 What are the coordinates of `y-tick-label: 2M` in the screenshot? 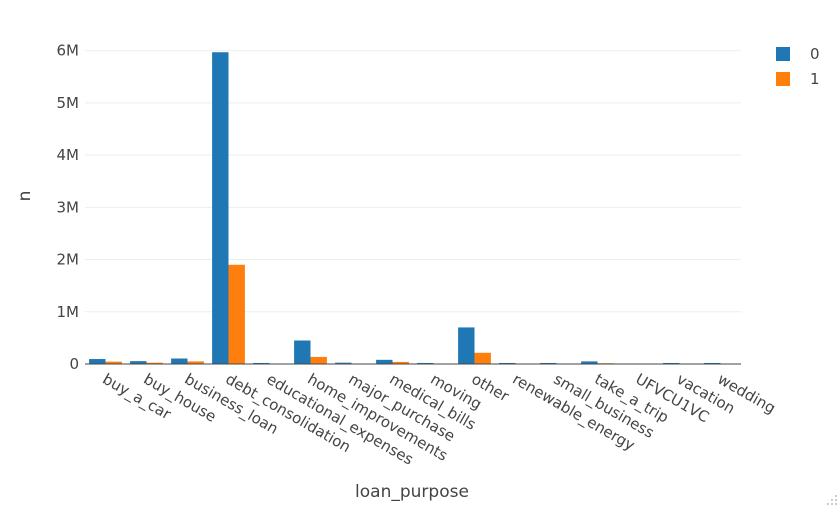 It's located at (68, 260).